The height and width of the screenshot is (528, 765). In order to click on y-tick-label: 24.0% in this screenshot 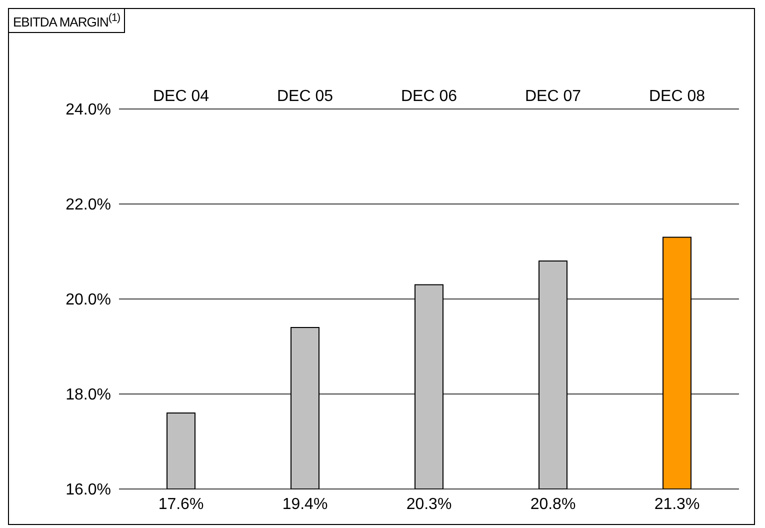, I will do `click(88, 110)`.